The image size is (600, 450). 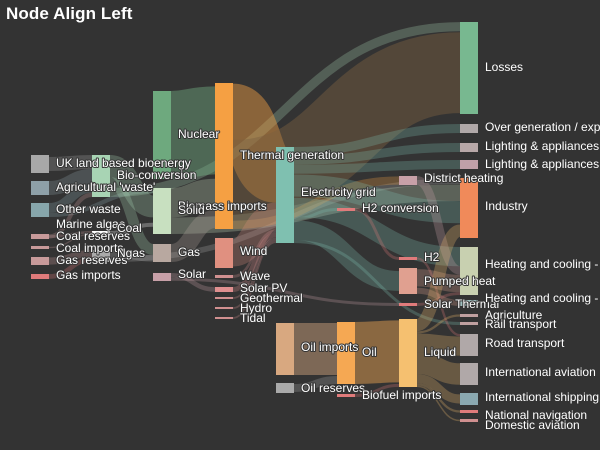 I want to click on node-label-nuclear: Nuclear, so click(x=198, y=134).